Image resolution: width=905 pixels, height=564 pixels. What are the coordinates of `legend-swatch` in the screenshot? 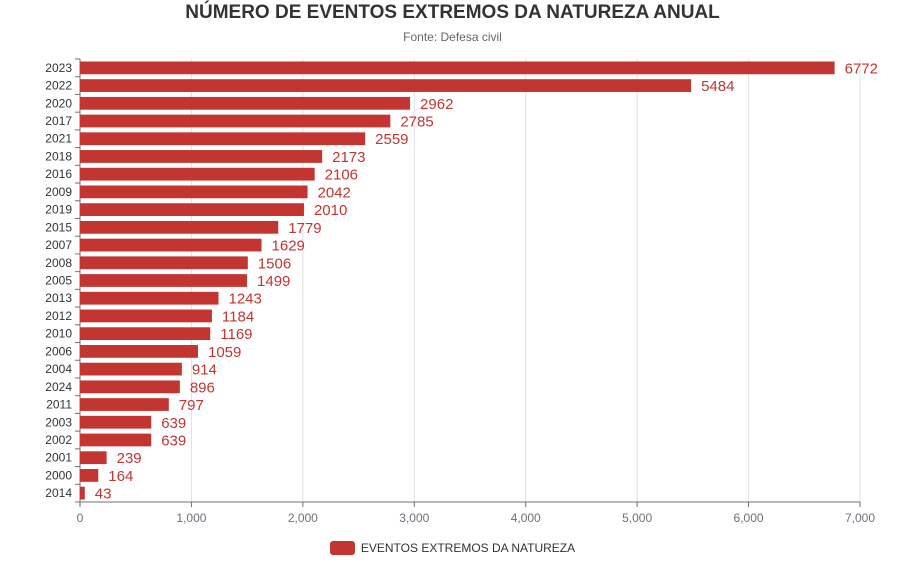 It's located at (342, 548).